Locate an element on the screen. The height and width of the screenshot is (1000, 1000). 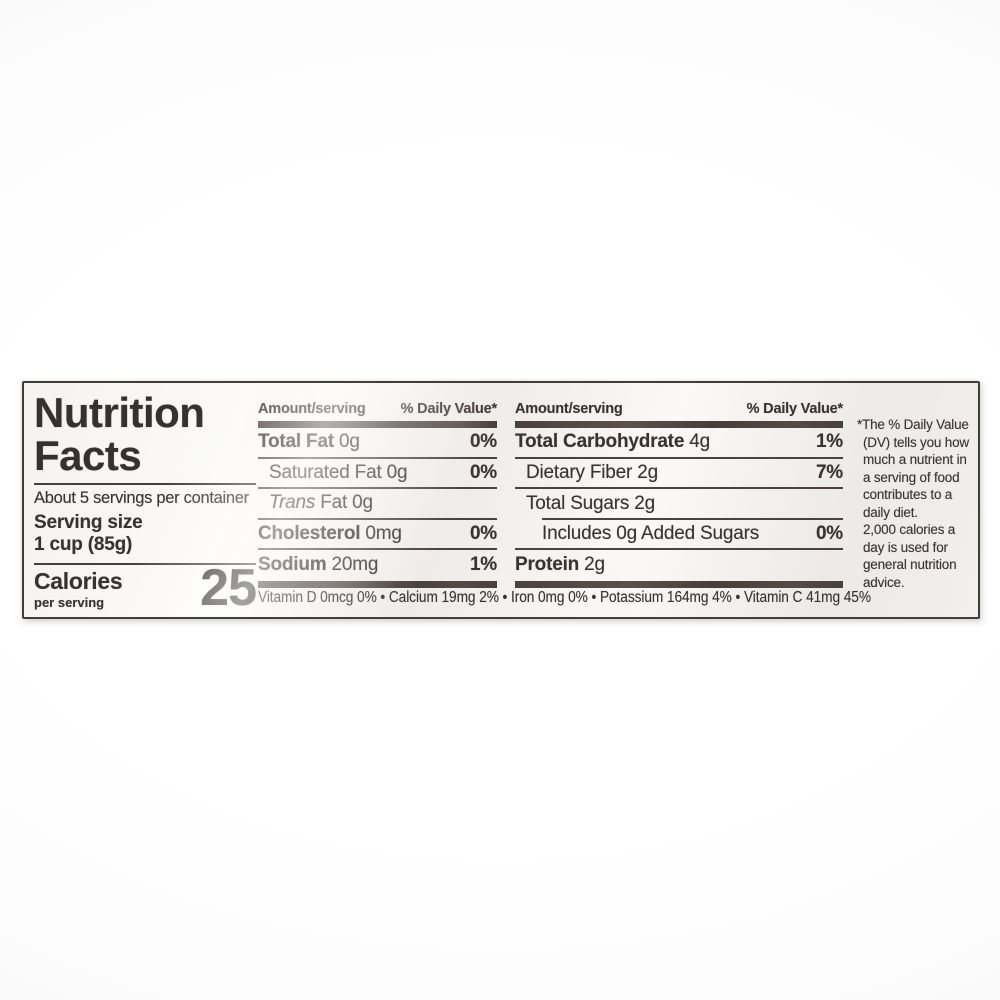
nutrient-name: Total Carbohydrate 4g is located at coordinates (612, 442).